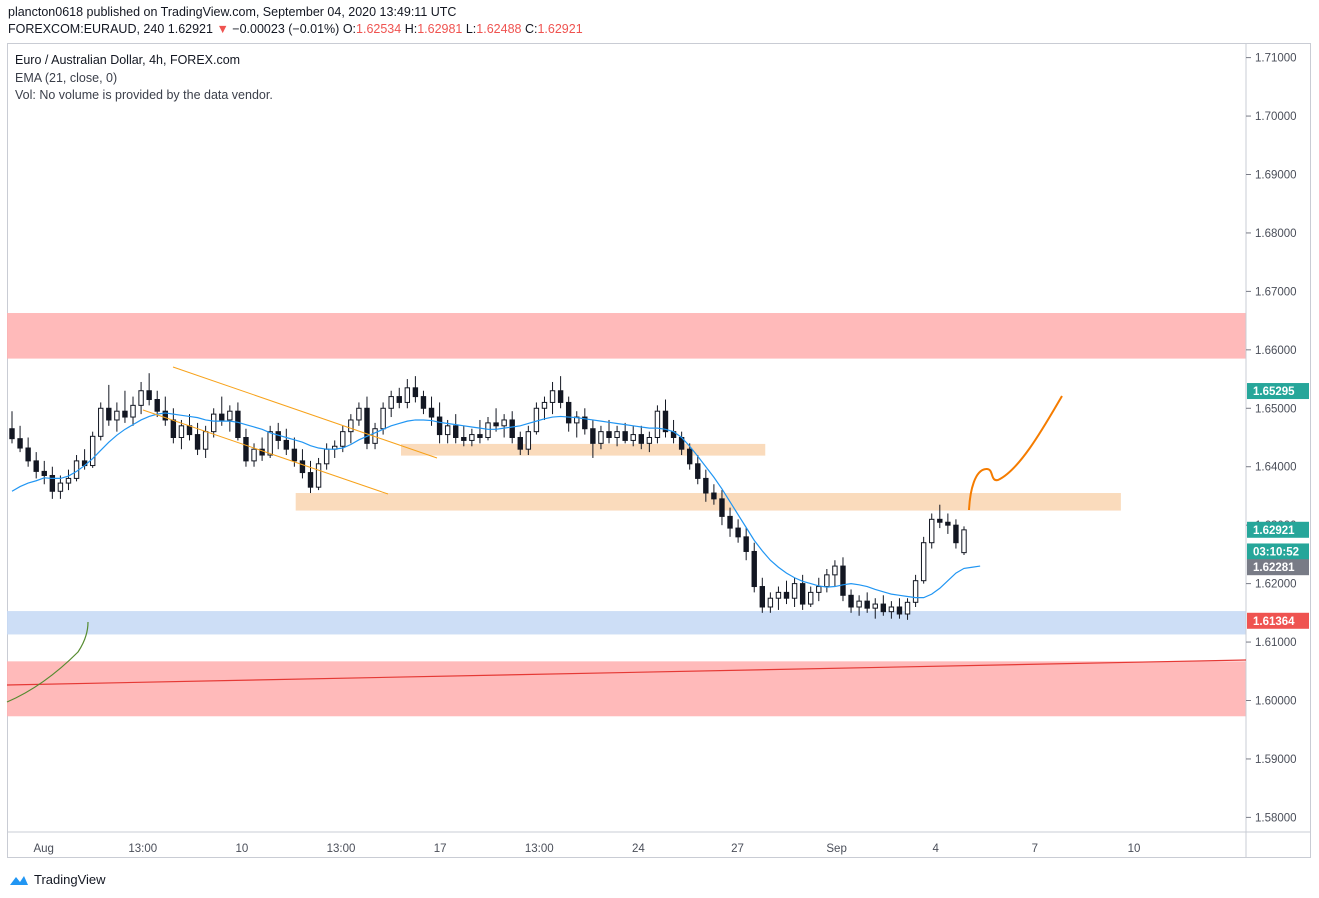 This screenshot has width=1319, height=898. What do you see at coordinates (737, 849) in the screenshot?
I see `x-tick-label: 27` at bounding box center [737, 849].